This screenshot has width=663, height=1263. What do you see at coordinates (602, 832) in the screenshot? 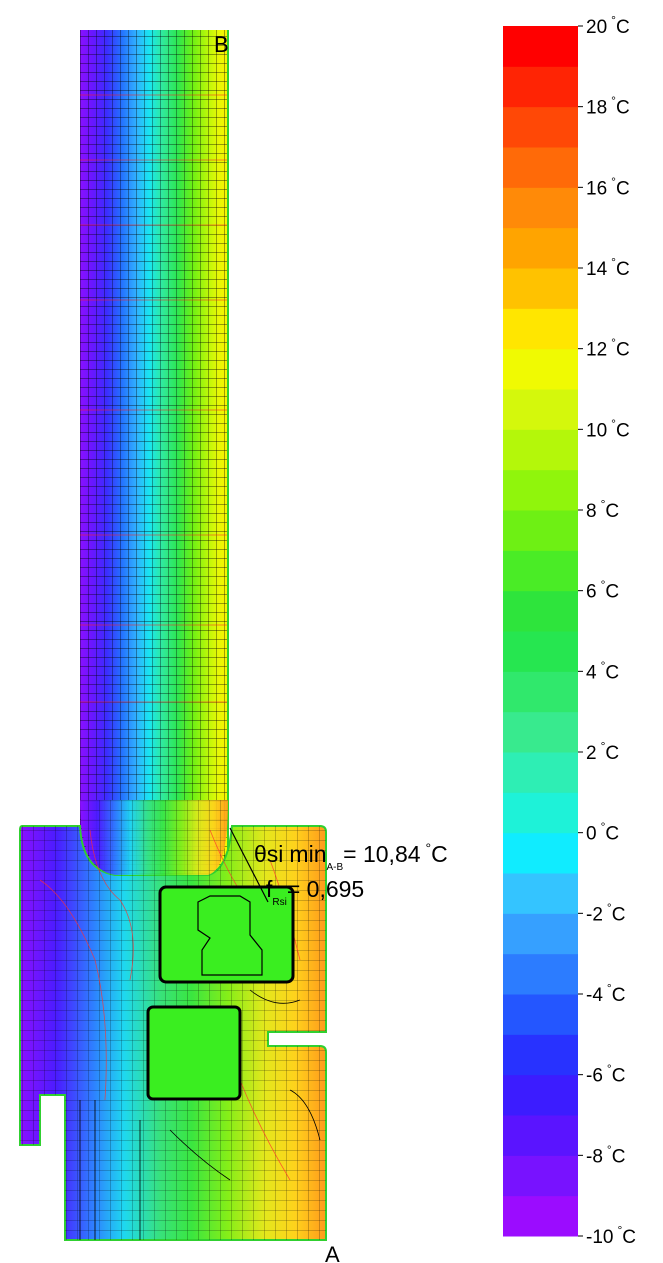
I see `legend-tick-label: 0 °C` at bounding box center [602, 832].